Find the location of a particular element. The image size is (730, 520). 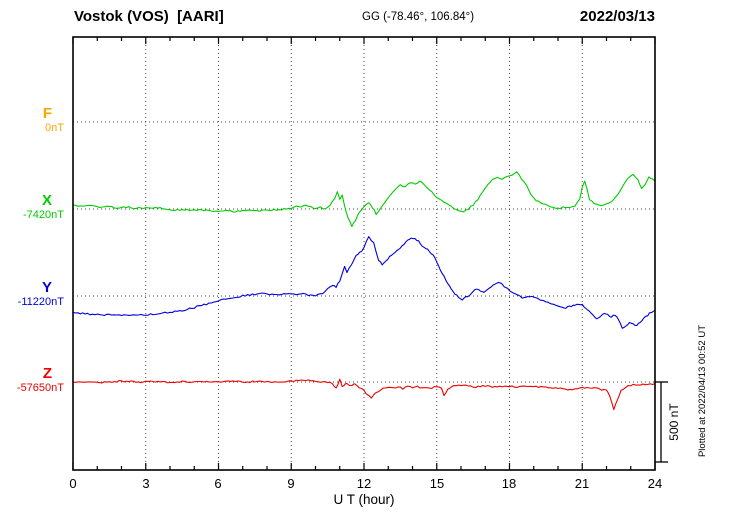

component-baseline-z: -57650nT is located at coordinates (40, 388).